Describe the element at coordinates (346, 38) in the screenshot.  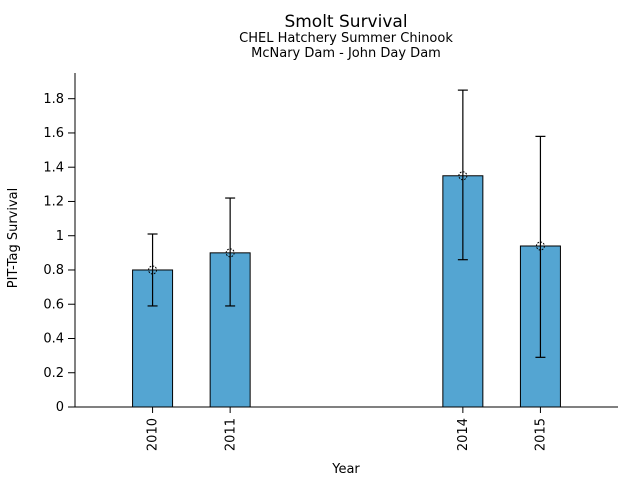
I see `chart-subtitle-line1: CHEL Hatchery Summer Chinook` at that location.